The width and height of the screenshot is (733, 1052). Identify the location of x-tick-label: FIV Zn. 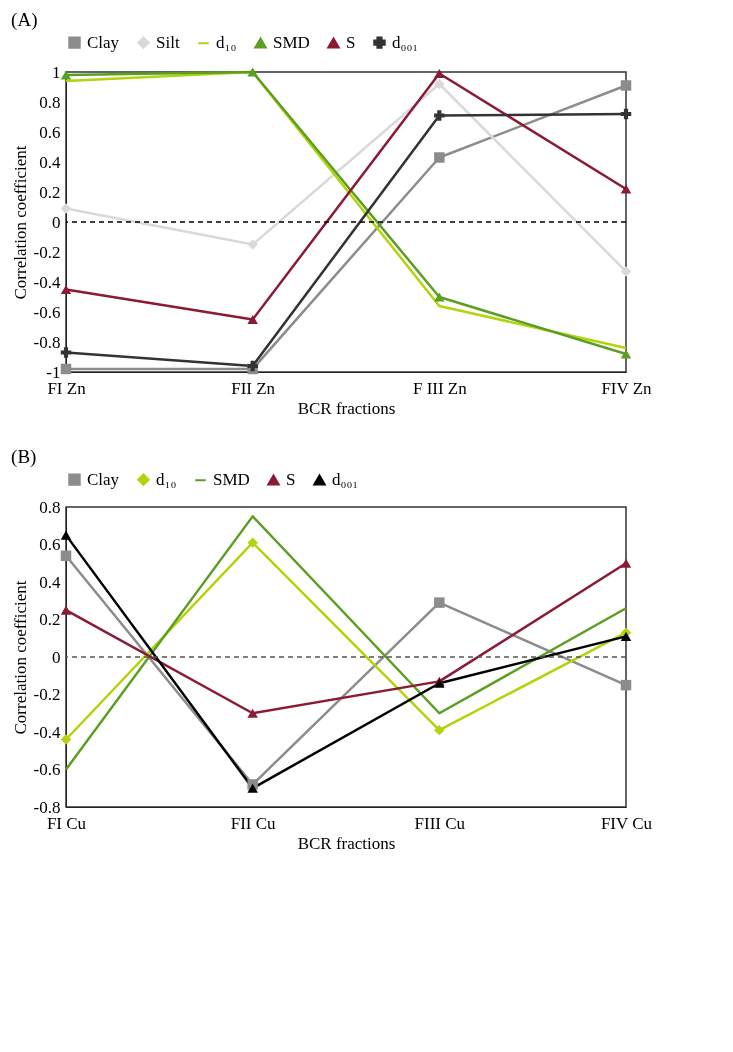
(627, 388).